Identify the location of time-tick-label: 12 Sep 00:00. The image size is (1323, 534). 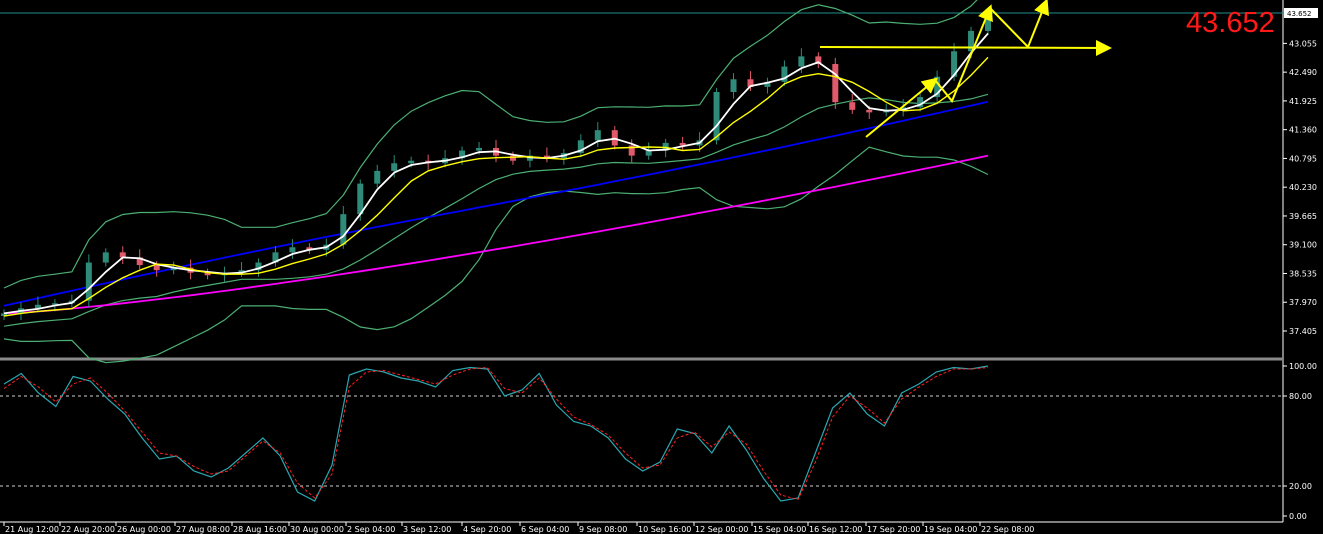
(721, 529).